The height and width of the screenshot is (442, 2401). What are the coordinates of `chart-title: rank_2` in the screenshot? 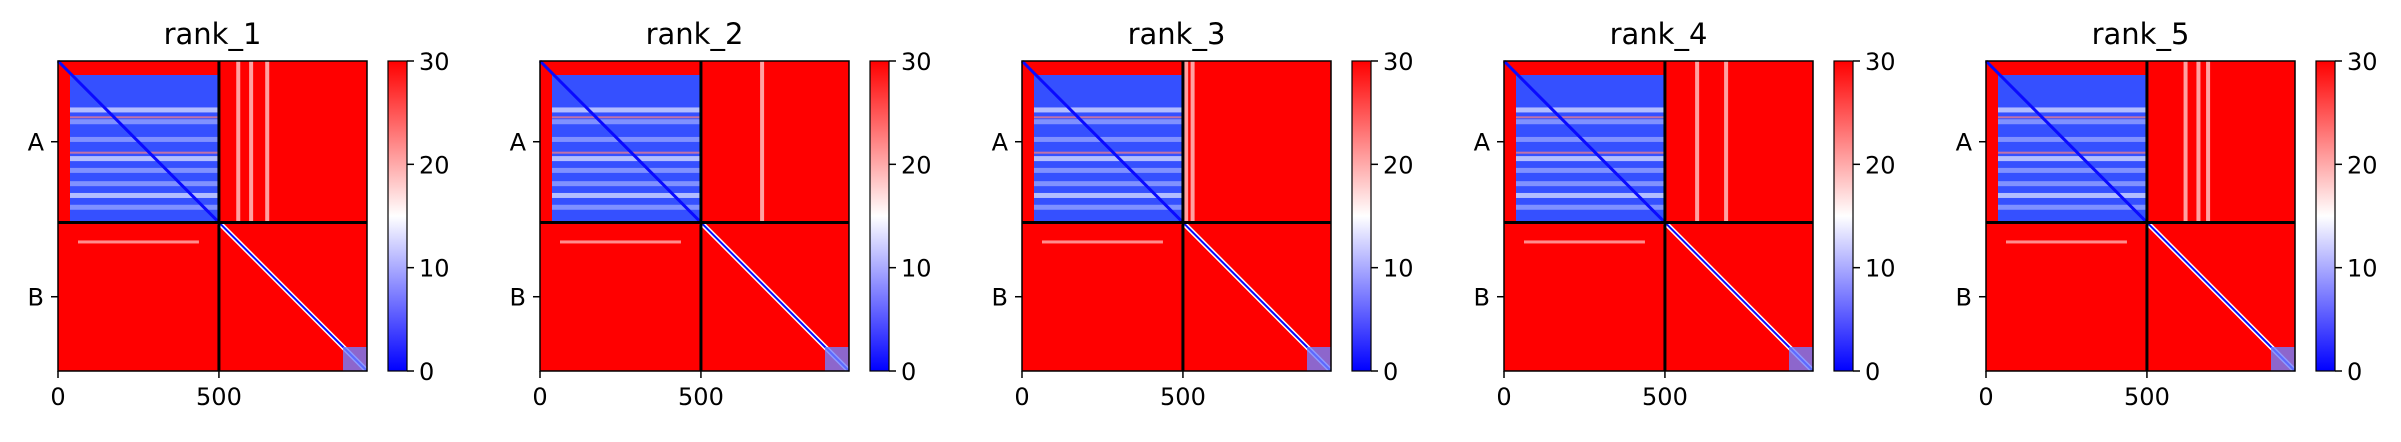 It's located at (695, 34).